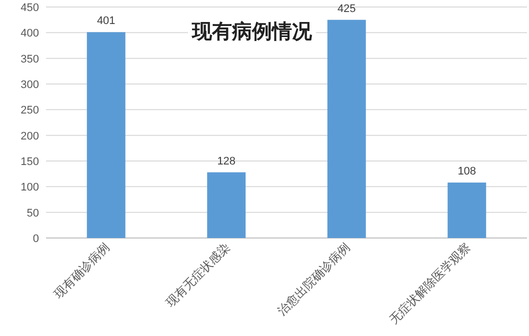  Describe the element at coordinates (29, 110) in the screenshot. I see `y-tick-label: 250` at that location.